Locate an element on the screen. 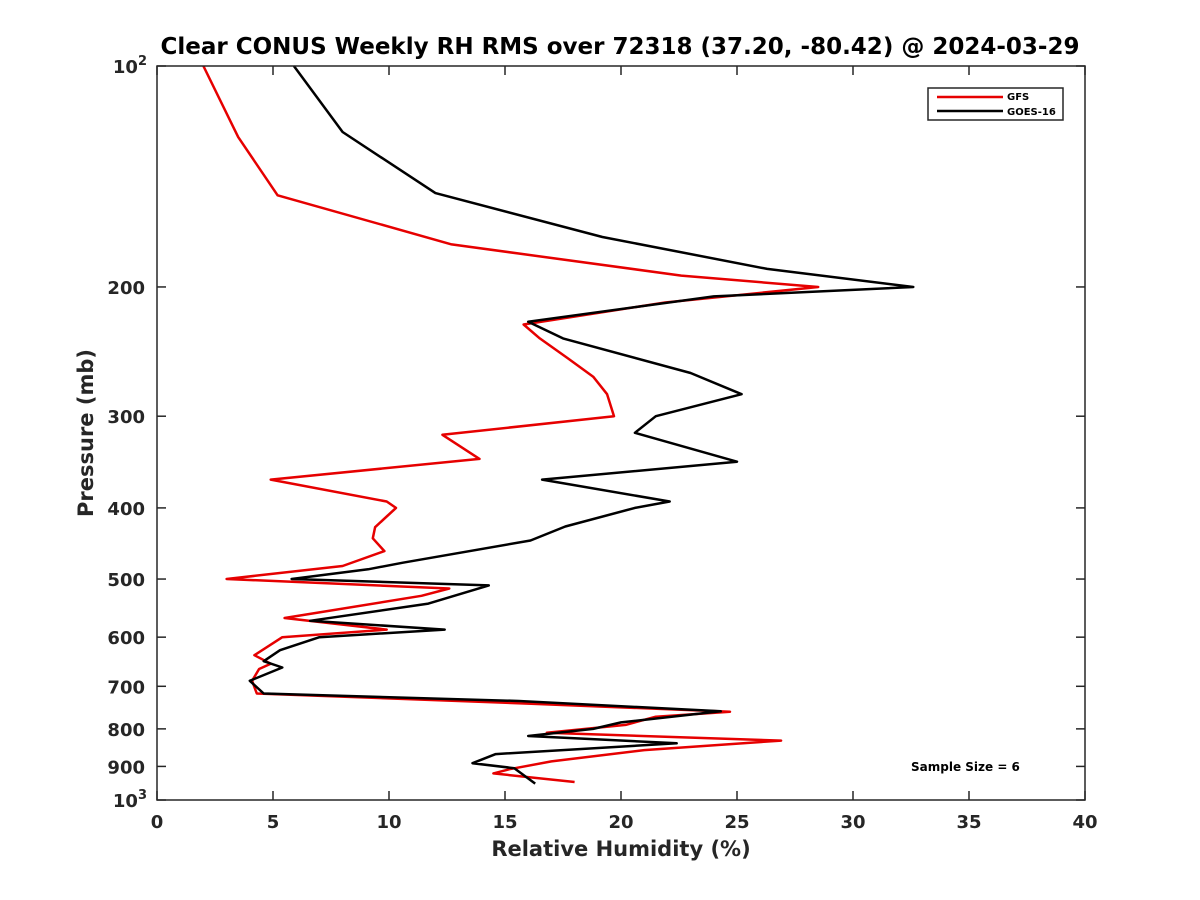  legend-entry-goes16: GOES-16 is located at coordinates (1031, 112).